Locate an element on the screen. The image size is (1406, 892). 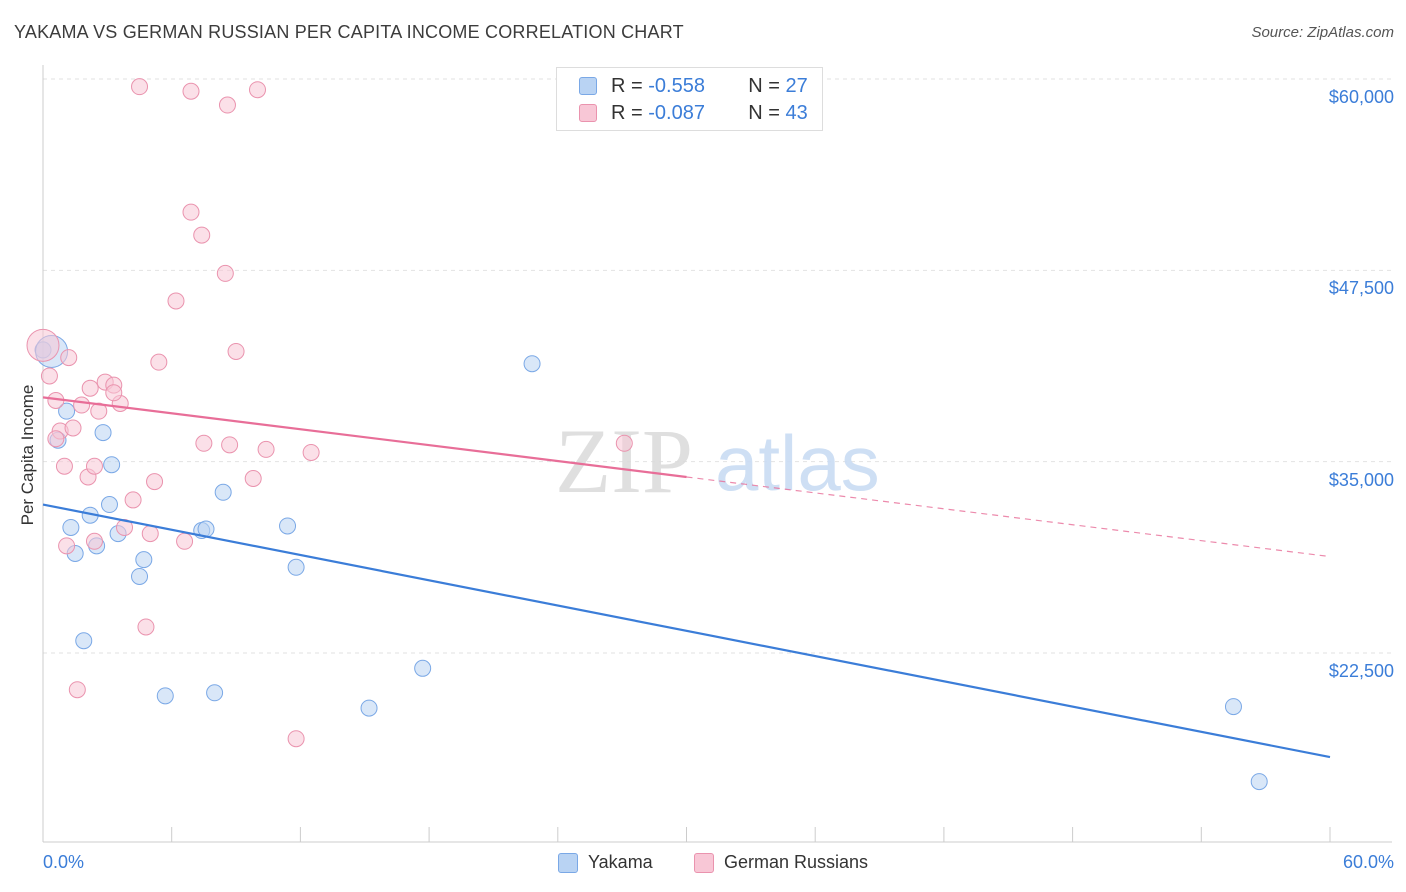
legend-yakama-swatch is located at coordinates (568, 862).